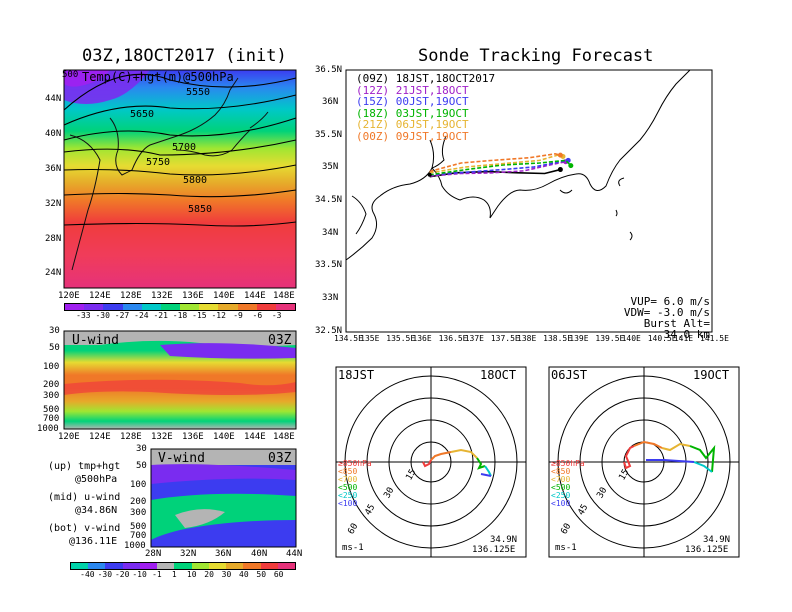 The width and height of the screenshot is (792, 612). Describe the element at coordinates (330, 233) in the screenshot. I see `track-lat-label: 34N` at that location.